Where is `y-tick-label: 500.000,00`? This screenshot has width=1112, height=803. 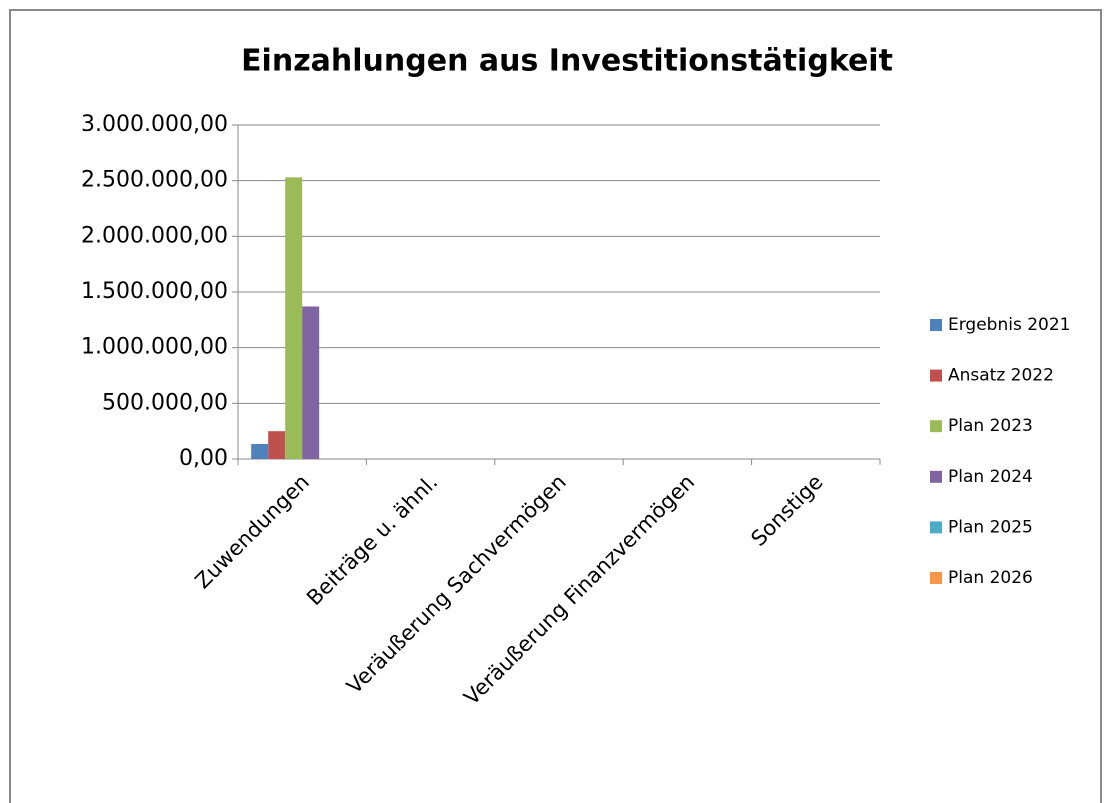 y-tick-label: 500.000,00 is located at coordinates (165, 402).